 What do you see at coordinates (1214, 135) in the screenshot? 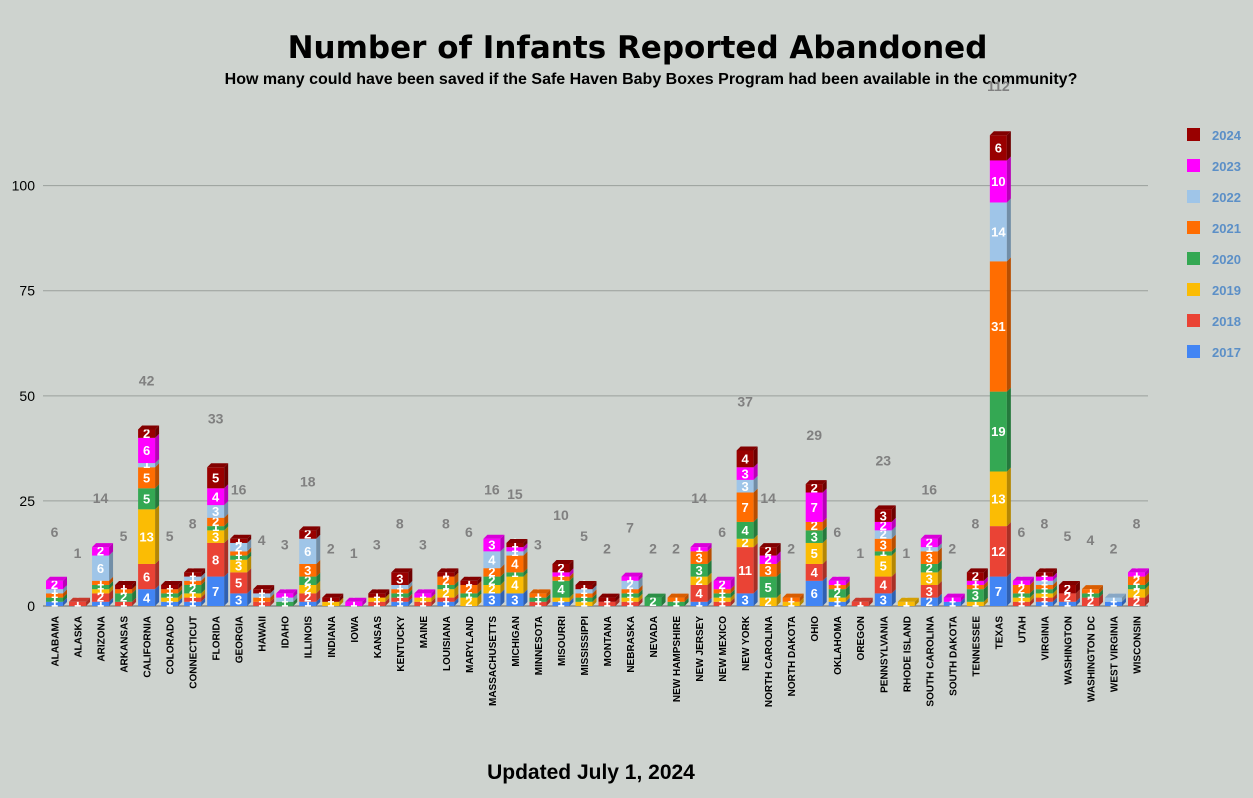
I see `legend-item: 2024` at bounding box center [1214, 135].